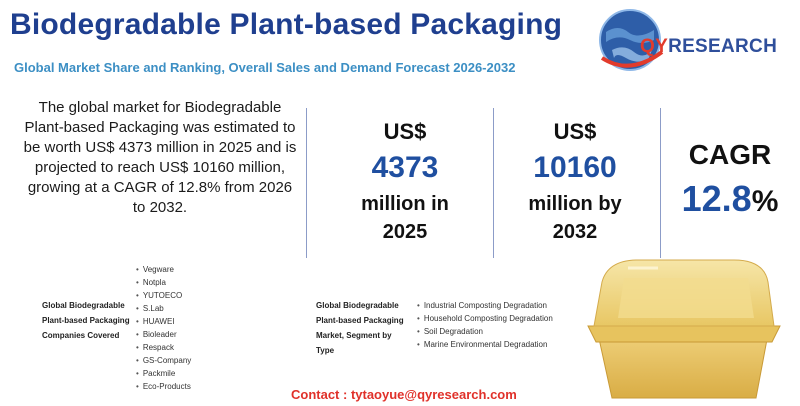 The image size is (800, 406). What do you see at coordinates (163, 295) in the screenshot?
I see `list-item: YUTOECO` at bounding box center [163, 295].